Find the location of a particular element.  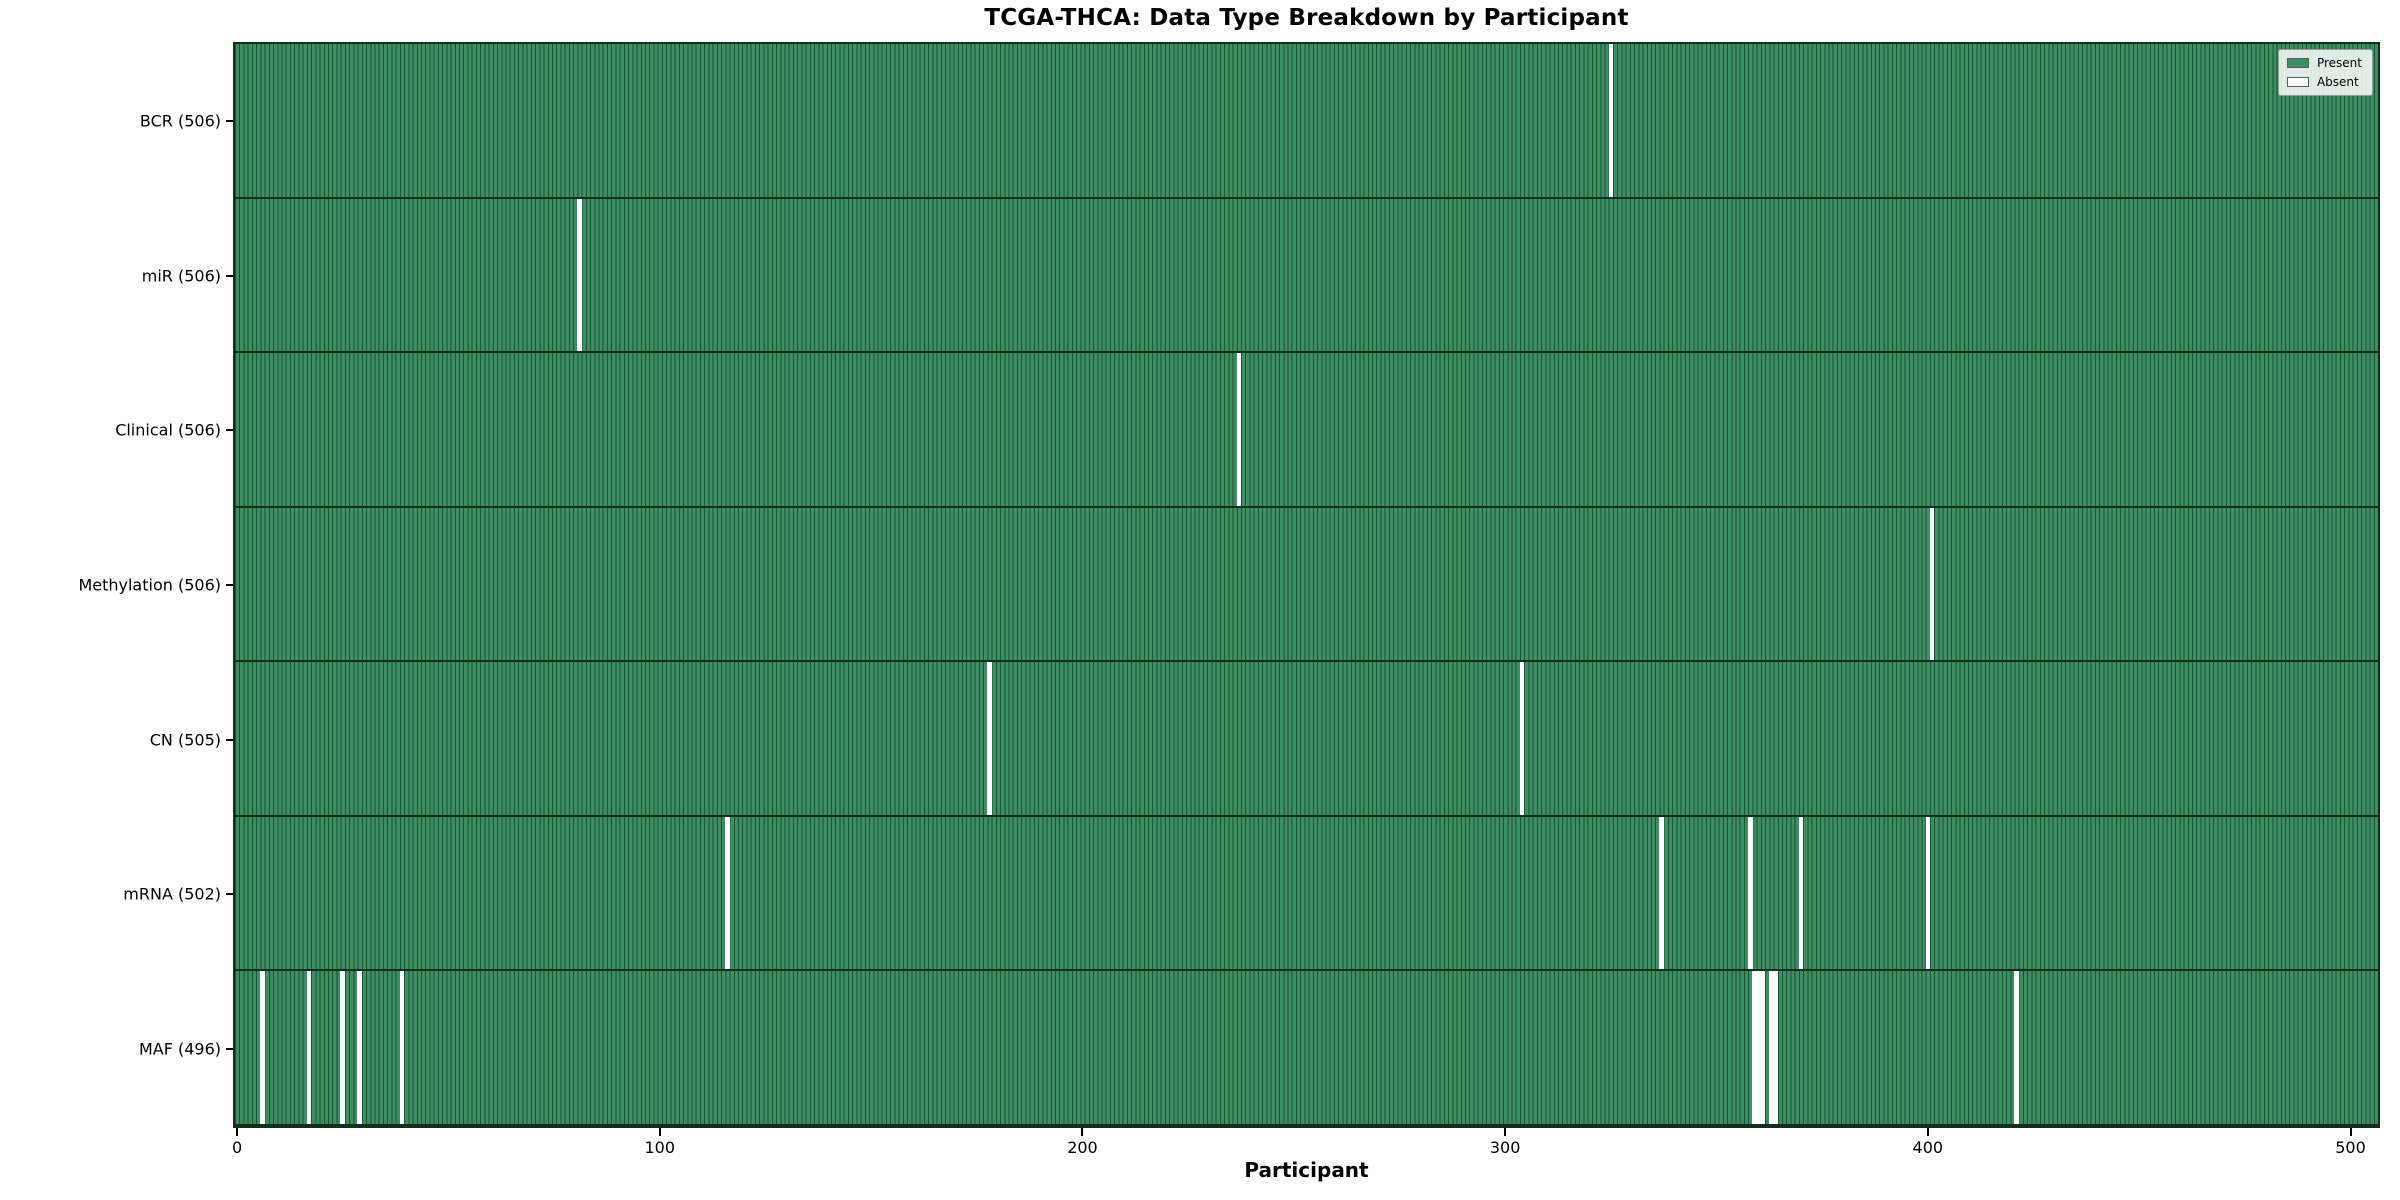

row-mrna is located at coordinates (1306, 894).